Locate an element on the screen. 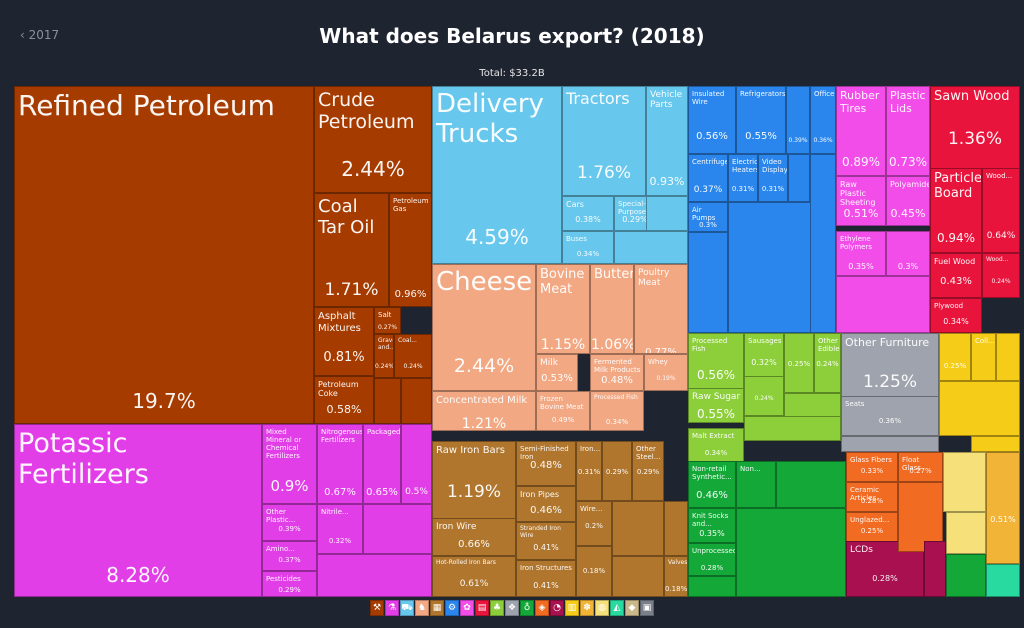  tile-tile-69: 0.25% is located at coordinates (799, 363).